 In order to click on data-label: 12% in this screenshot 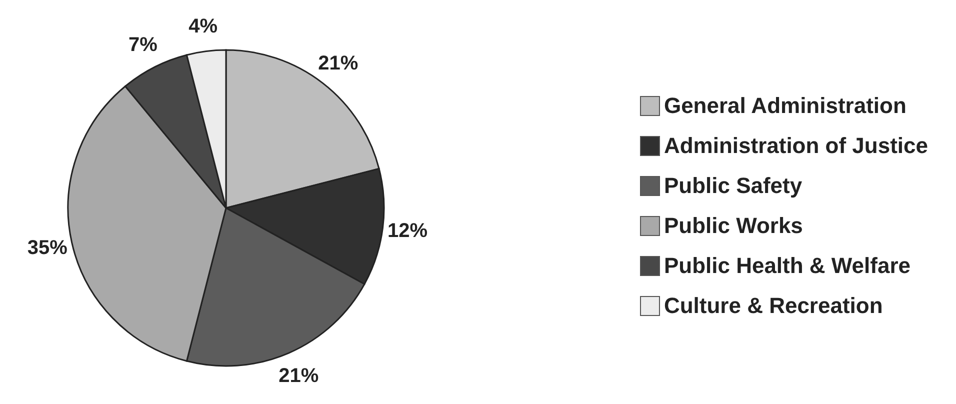, I will do `click(408, 231)`.